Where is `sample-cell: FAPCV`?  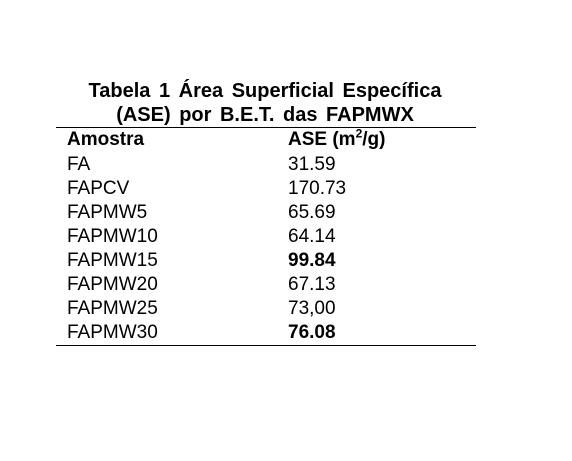
sample-cell: FAPCV is located at coordinates (98, 189).